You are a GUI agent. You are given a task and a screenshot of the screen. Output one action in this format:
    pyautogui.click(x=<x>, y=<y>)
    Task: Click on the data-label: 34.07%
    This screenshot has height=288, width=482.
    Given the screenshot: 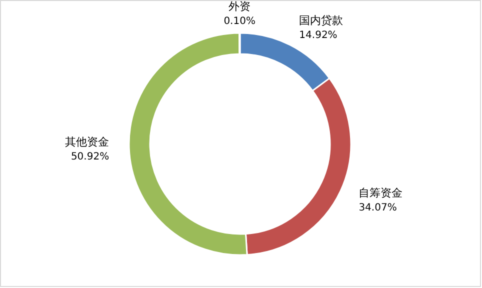 What is the action you would take?
    pyautogui.click(x=377, y=208)
    